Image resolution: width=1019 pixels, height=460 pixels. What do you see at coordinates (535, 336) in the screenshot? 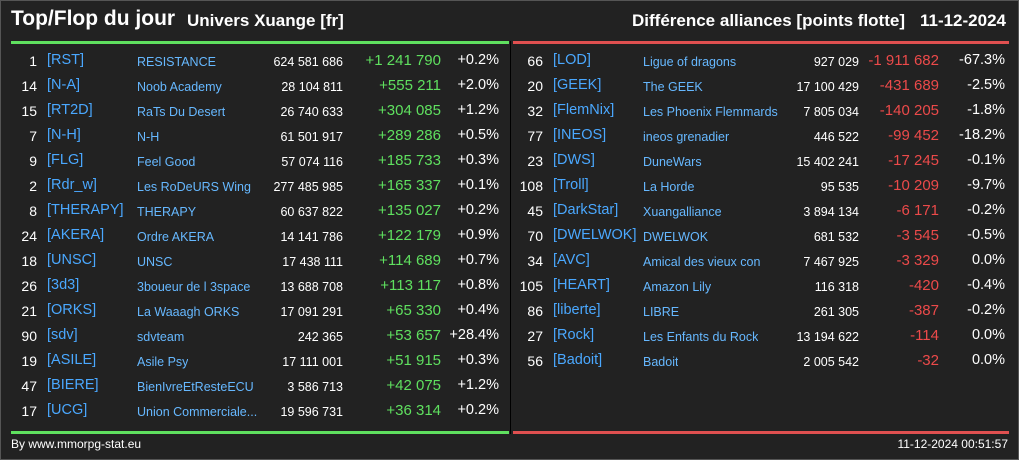
I see `rank-cell: 27` at bounding box center [535, 336].